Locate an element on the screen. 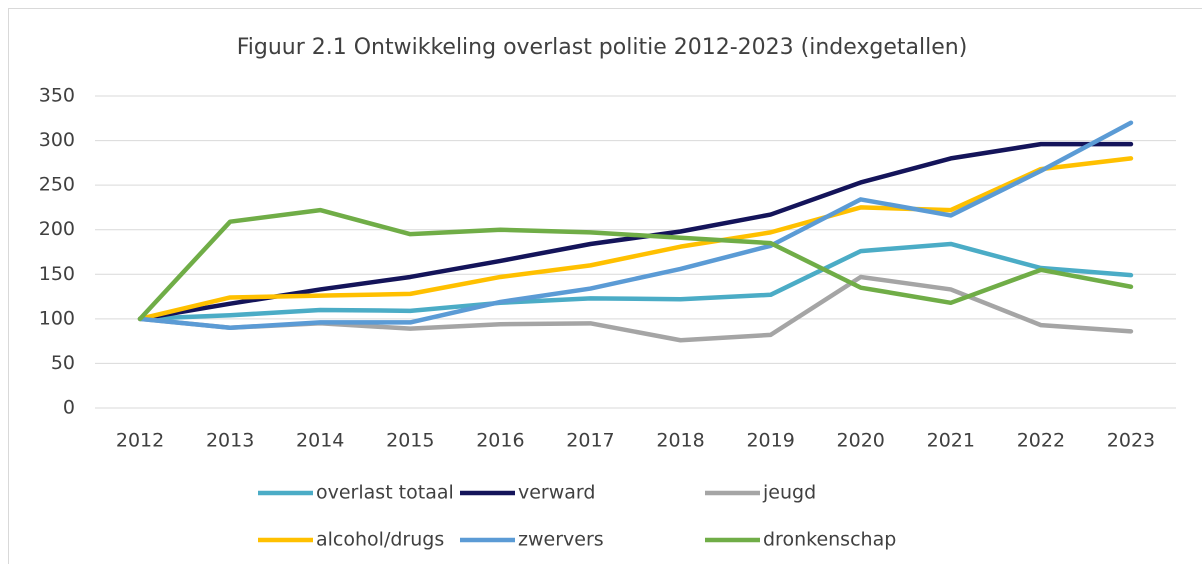 This screenshot has height=564, width=1202. x-tick-label: 2023 is located at coordinates (1131, 441).